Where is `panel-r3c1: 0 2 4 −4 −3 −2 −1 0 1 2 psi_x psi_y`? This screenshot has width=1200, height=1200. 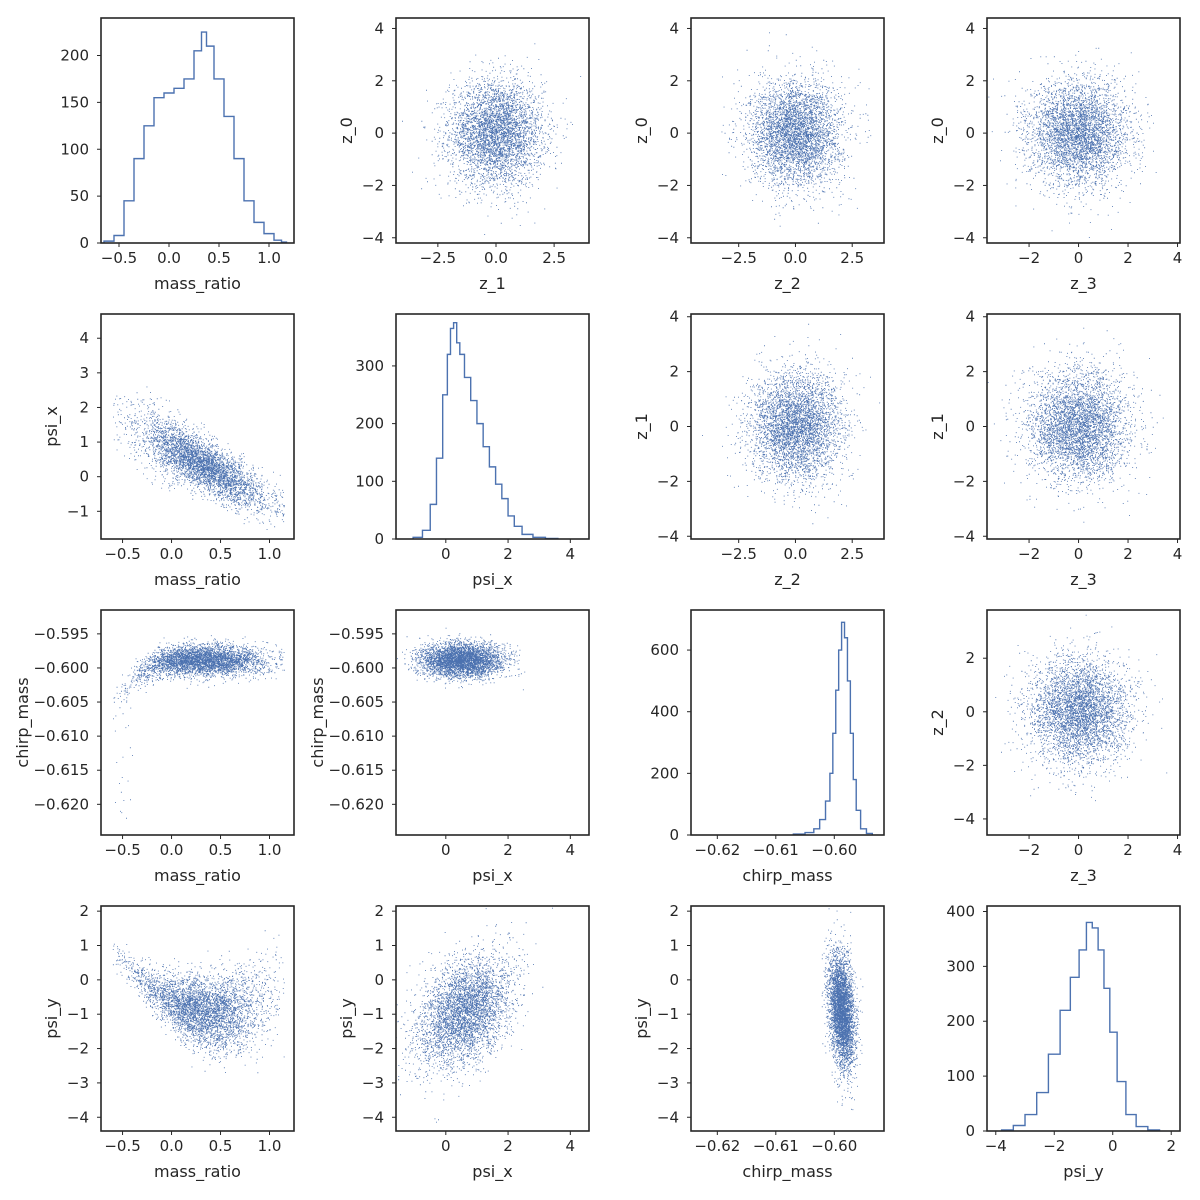
panel-r3c1: 0 2 4 −4 −3 −2 −1 0 1 2 psi_x psi_y is located at coordinates (463, 1042).